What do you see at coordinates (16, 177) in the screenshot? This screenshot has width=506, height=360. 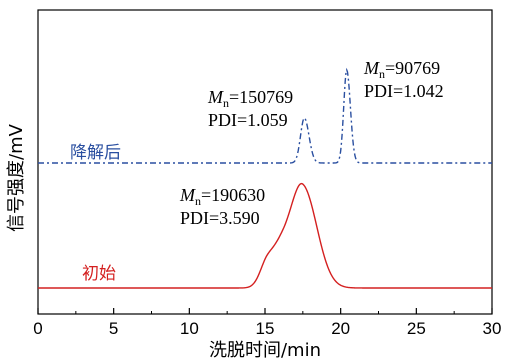 I see `y-axis-title: 信号强度/mV` at bounding box center [16, 177].